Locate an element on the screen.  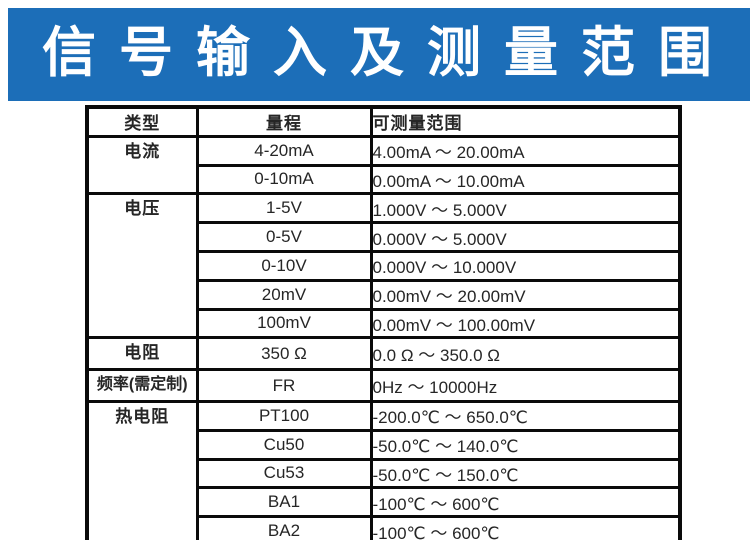
measurable-span-cell: 0.00mA ～ 10.00mA is located at coordinates (525, 179).